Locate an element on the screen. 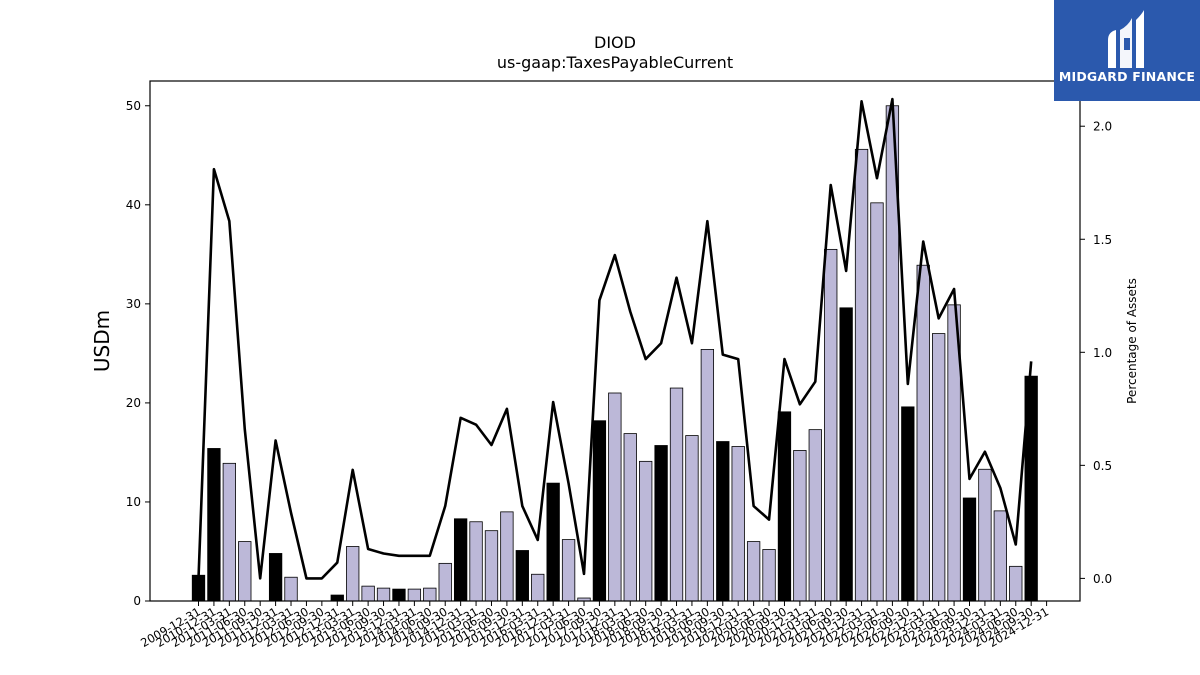  y2-tick-label: 1.5 is located at coordinates (1102, 240).